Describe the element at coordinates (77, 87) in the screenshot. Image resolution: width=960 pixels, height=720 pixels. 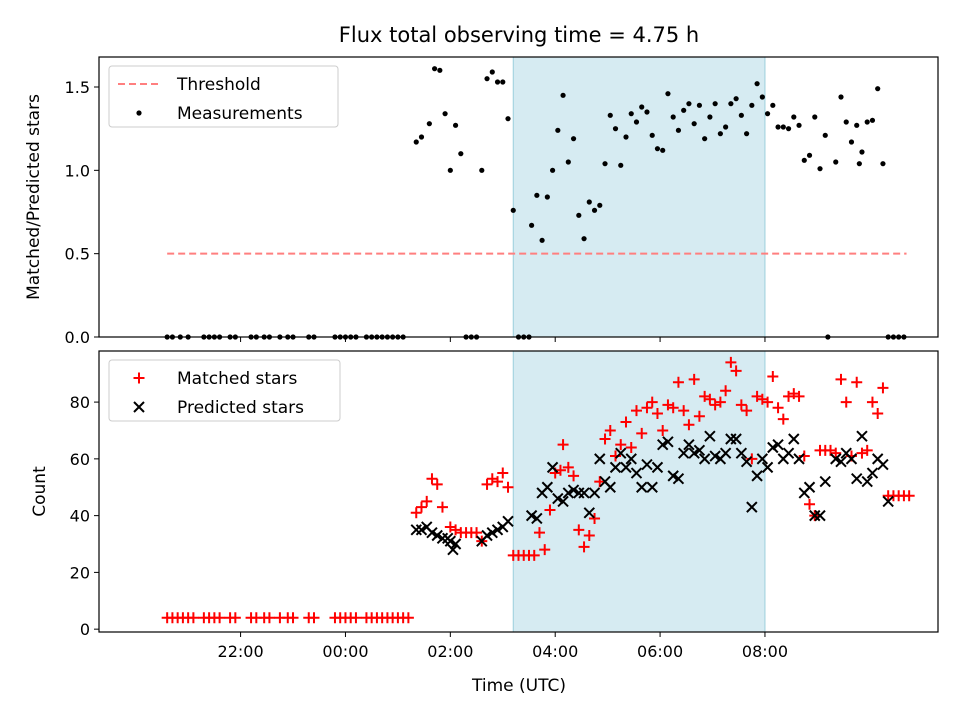
I see `y-tick-label: 1.5` at that location.